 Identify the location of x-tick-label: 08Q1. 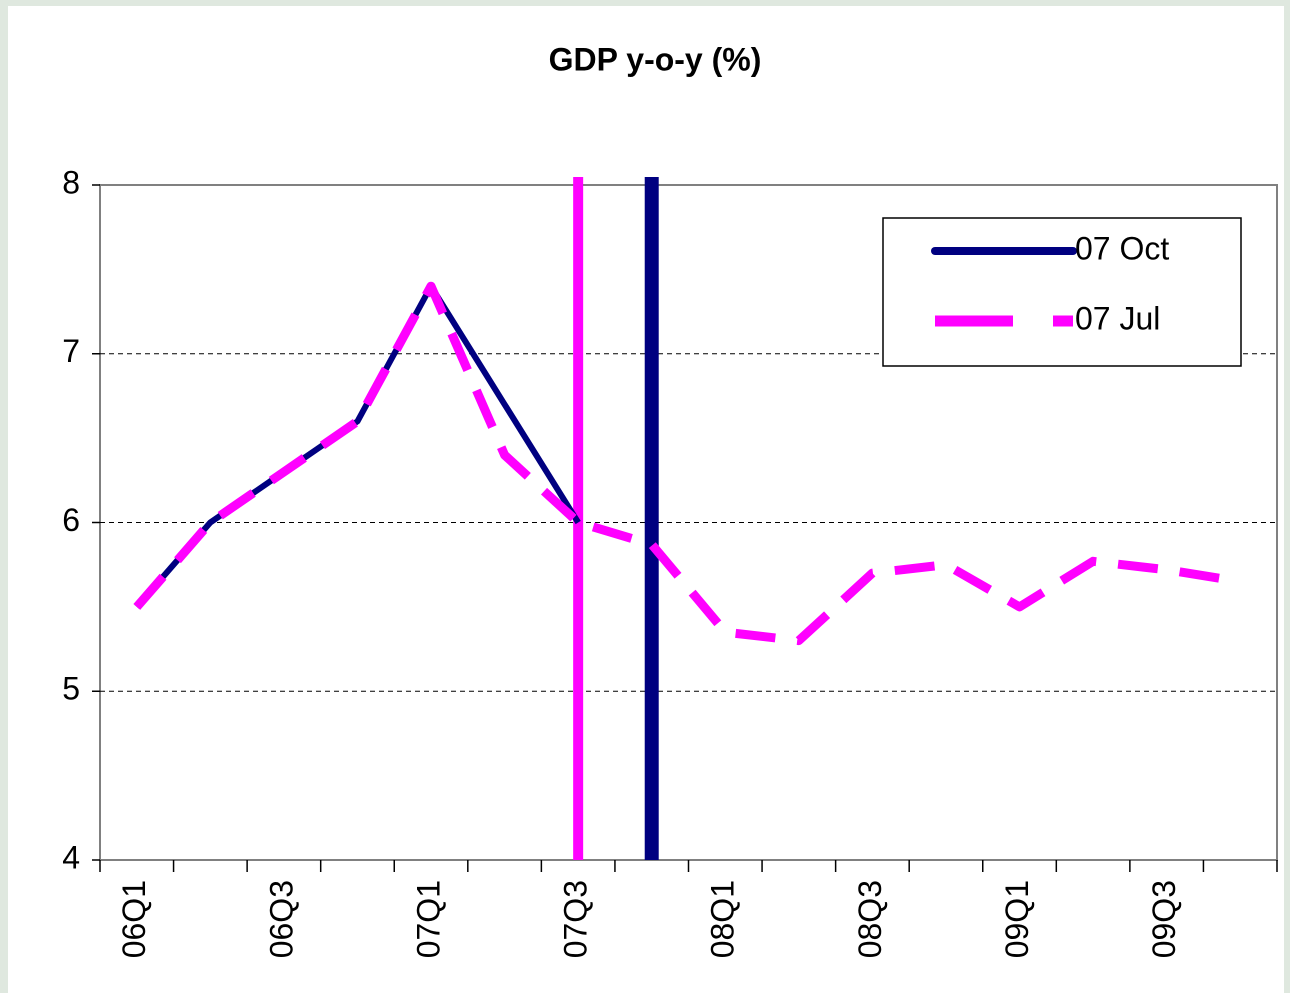
(723, 919).